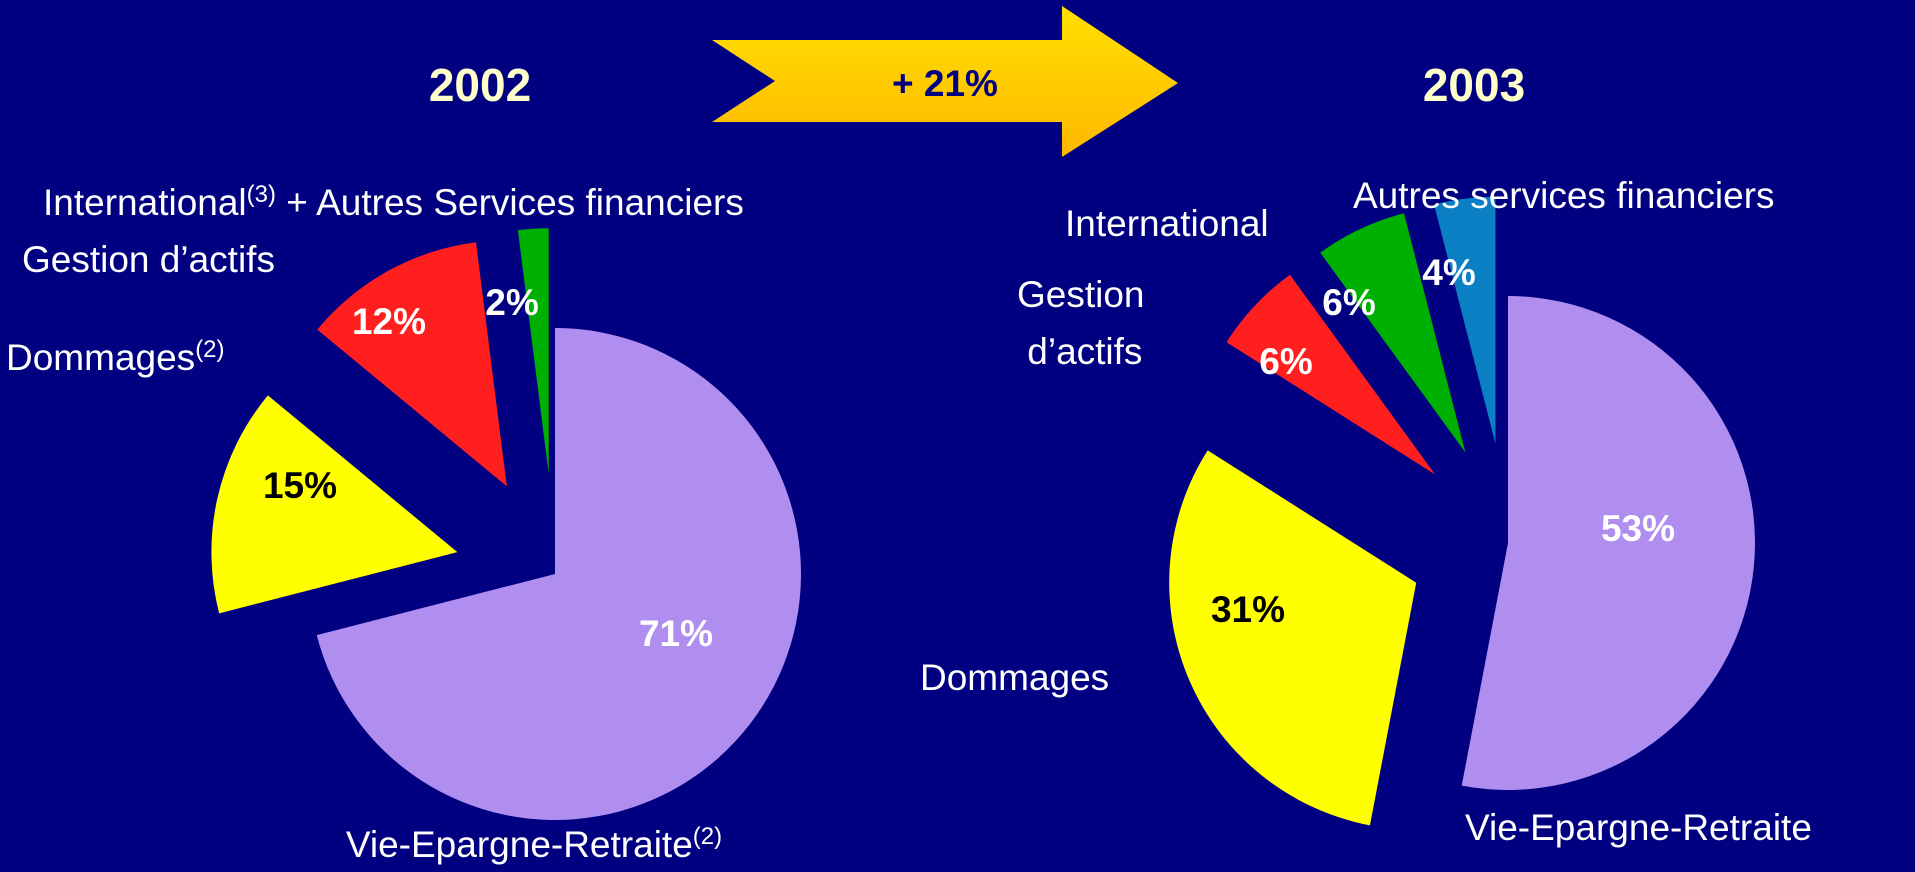 The image size is (1915, 872). What do you see at coordinates (1564, 195) in the screenshot?
I see `category-label: Autres services financiers` at bounding box center [1564, 195].